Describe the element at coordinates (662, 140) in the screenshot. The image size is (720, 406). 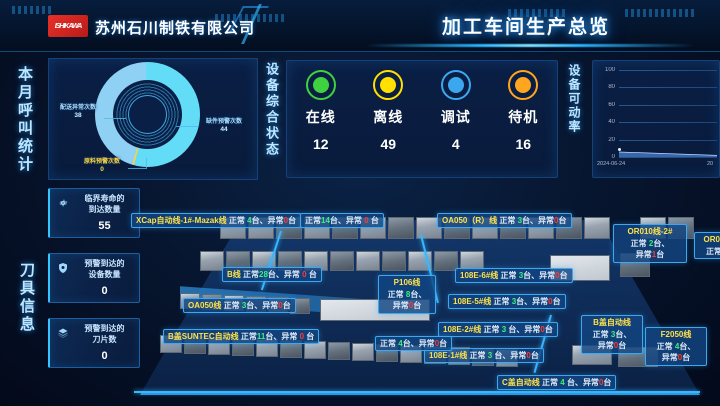
I see `gridline-20: 20` at that location.